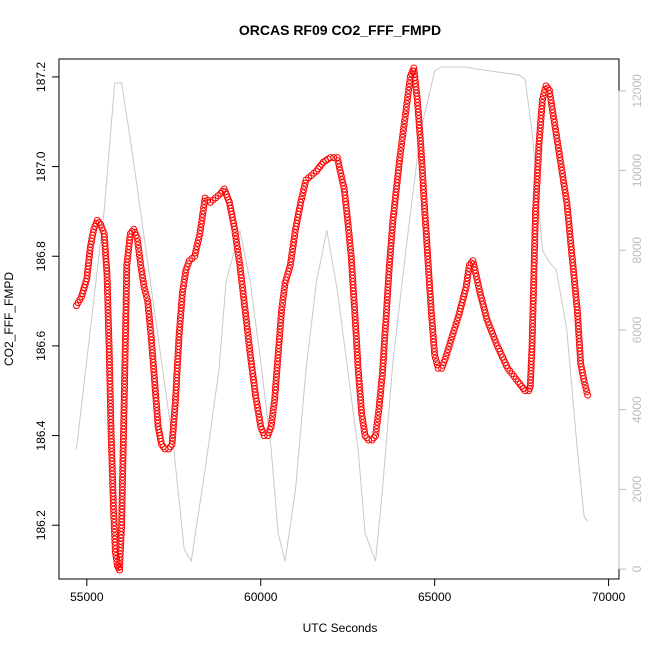 The image size is (650, 650). I want to click on right-axis: 0 2000 4000 6000 8000 10000 12000, so click(631, 323).